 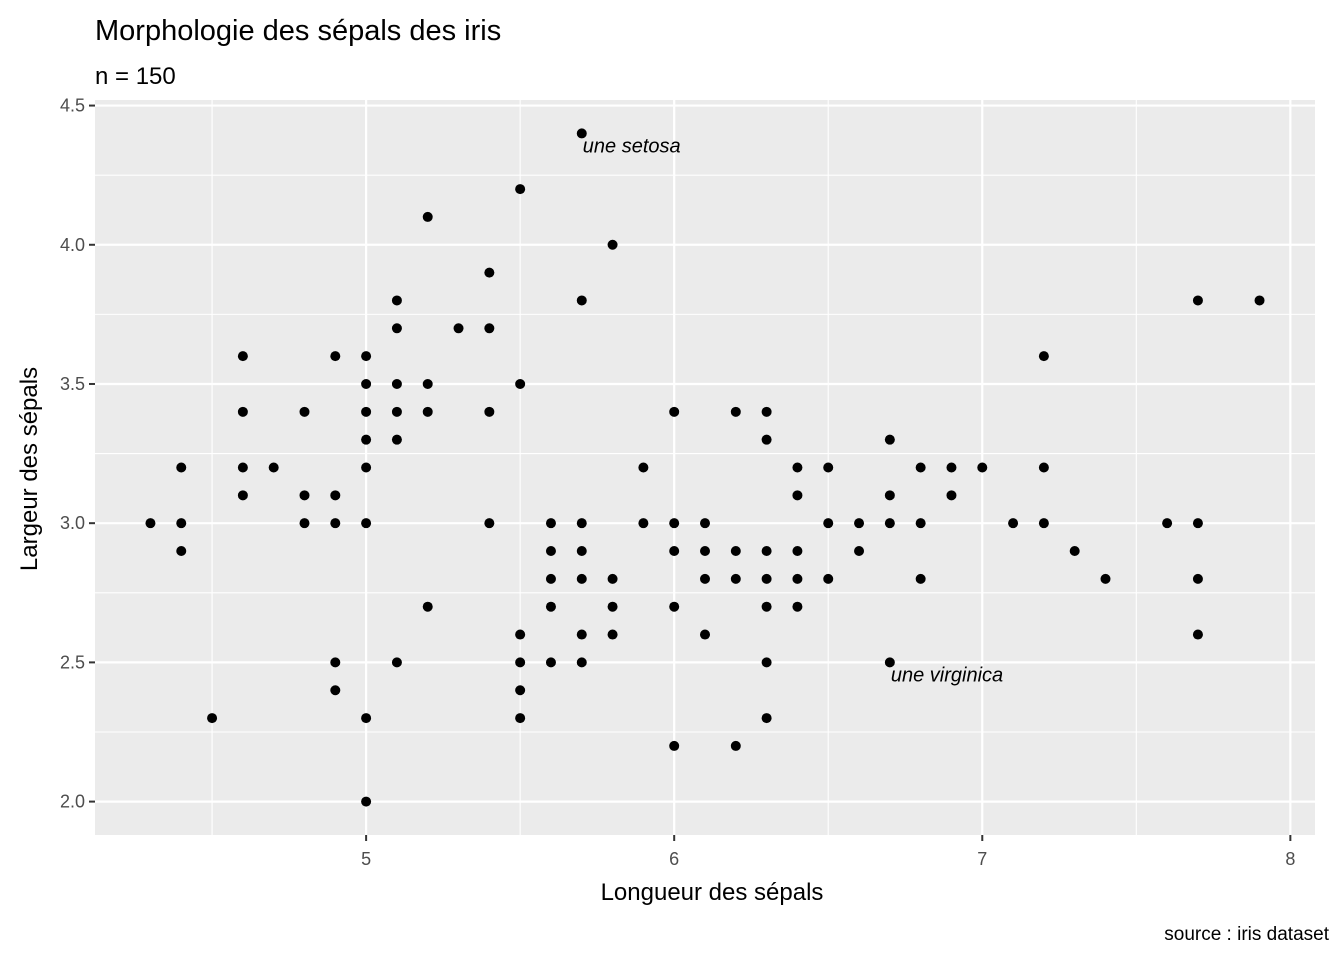 I want to click on y-tick-label: 2.5, so click(x=72, y=662).